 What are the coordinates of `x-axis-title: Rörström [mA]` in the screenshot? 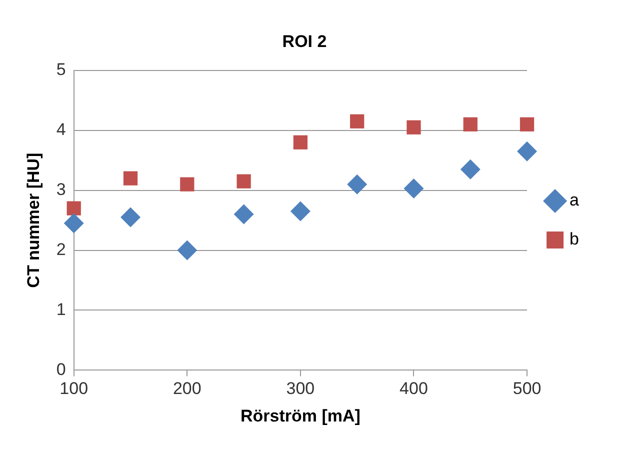 It's located at (300, 416).